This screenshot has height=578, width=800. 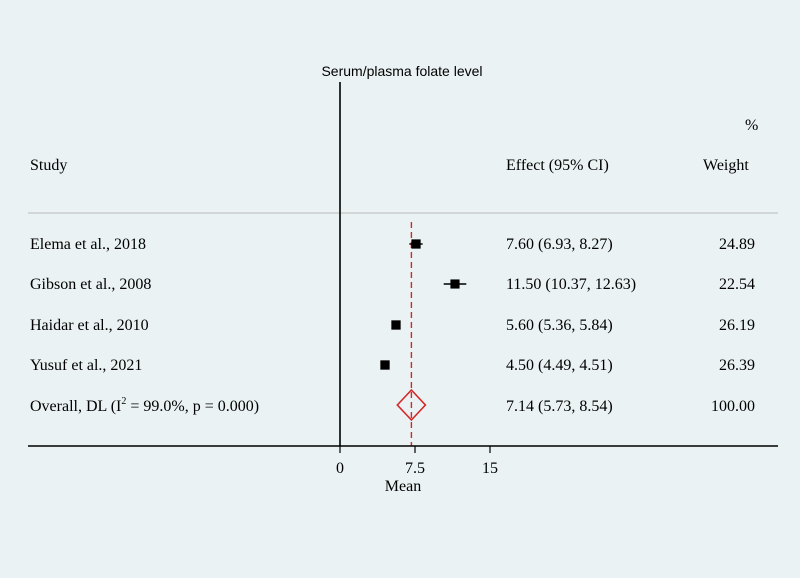 I want to click on weight-text: 24.89, so click(x=737, y=244).